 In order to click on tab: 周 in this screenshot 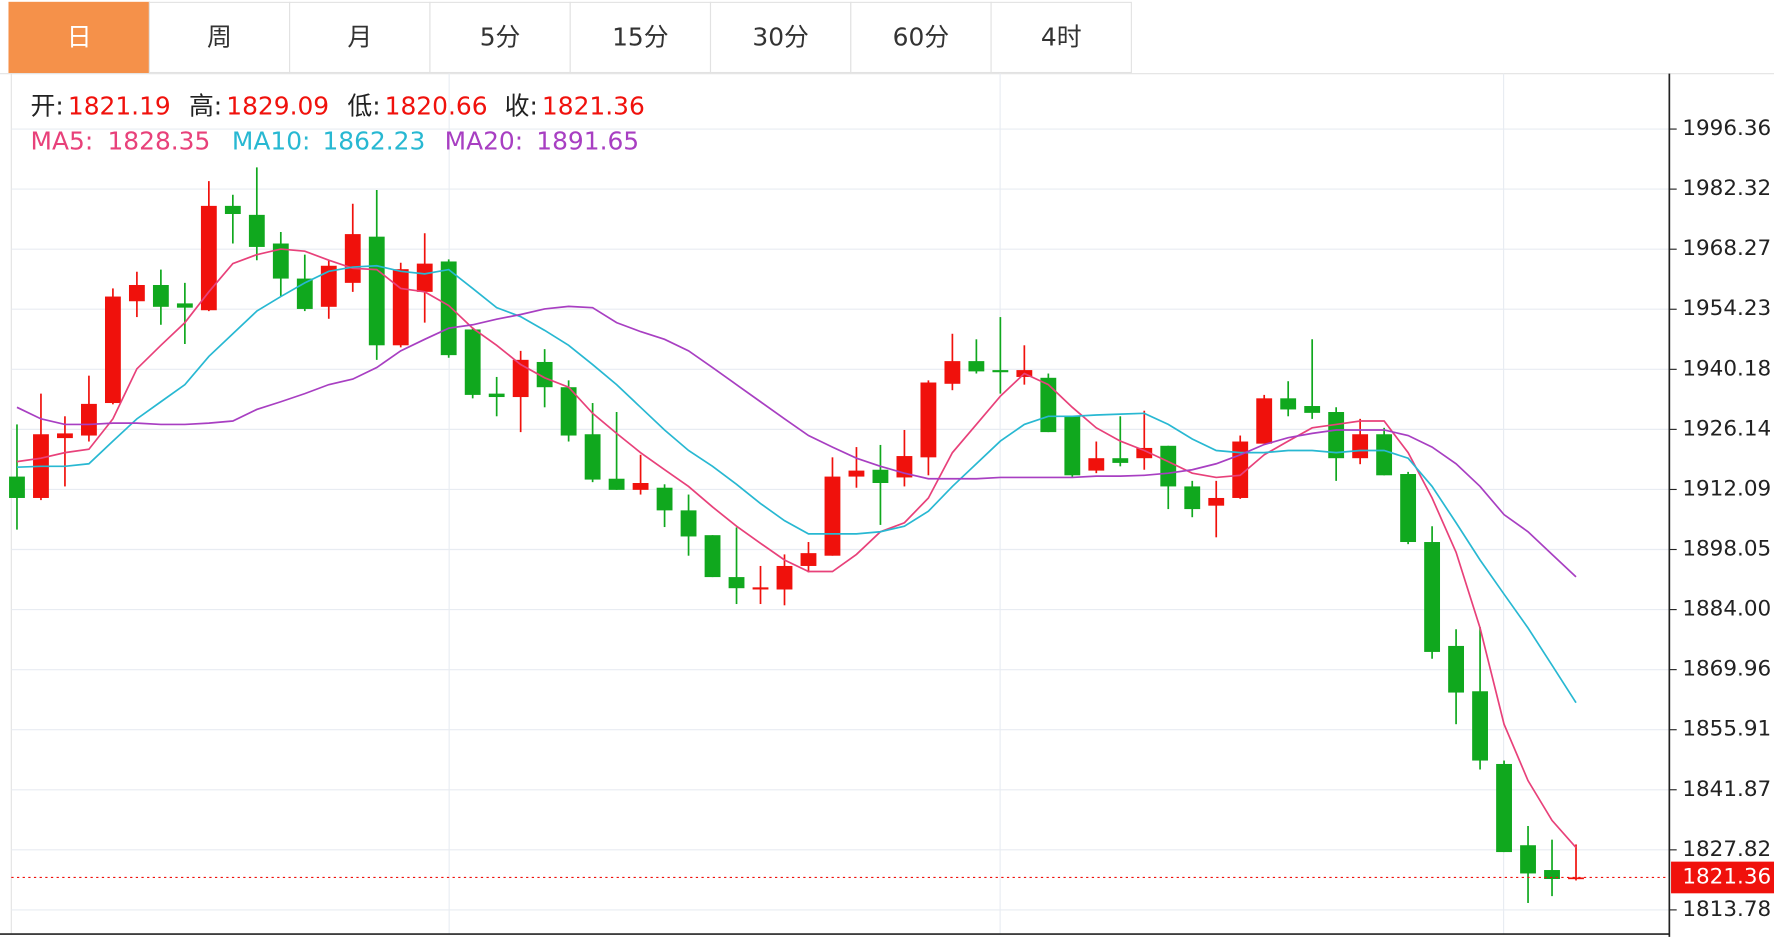, I will do `click(219, 37)`.